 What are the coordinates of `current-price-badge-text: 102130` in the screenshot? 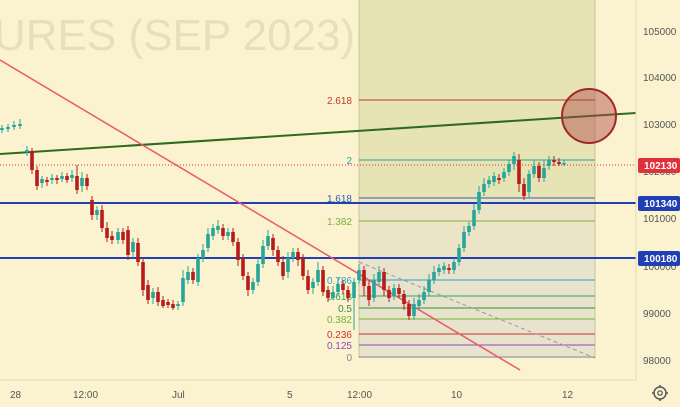 It's located at (661, 166).